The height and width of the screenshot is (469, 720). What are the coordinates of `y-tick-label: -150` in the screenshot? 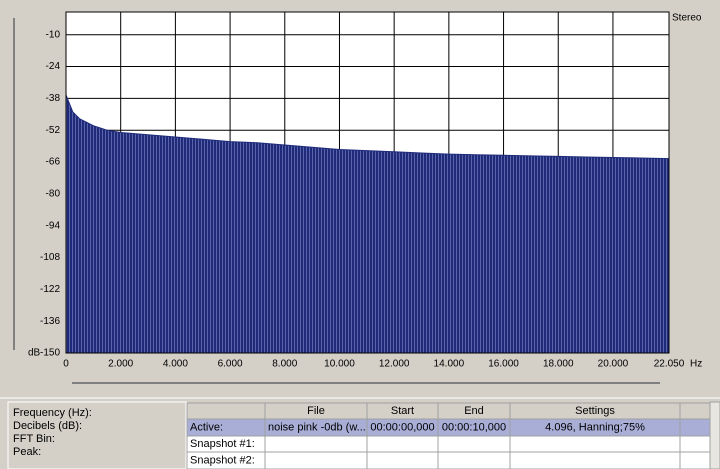 It's located at (50, 353).